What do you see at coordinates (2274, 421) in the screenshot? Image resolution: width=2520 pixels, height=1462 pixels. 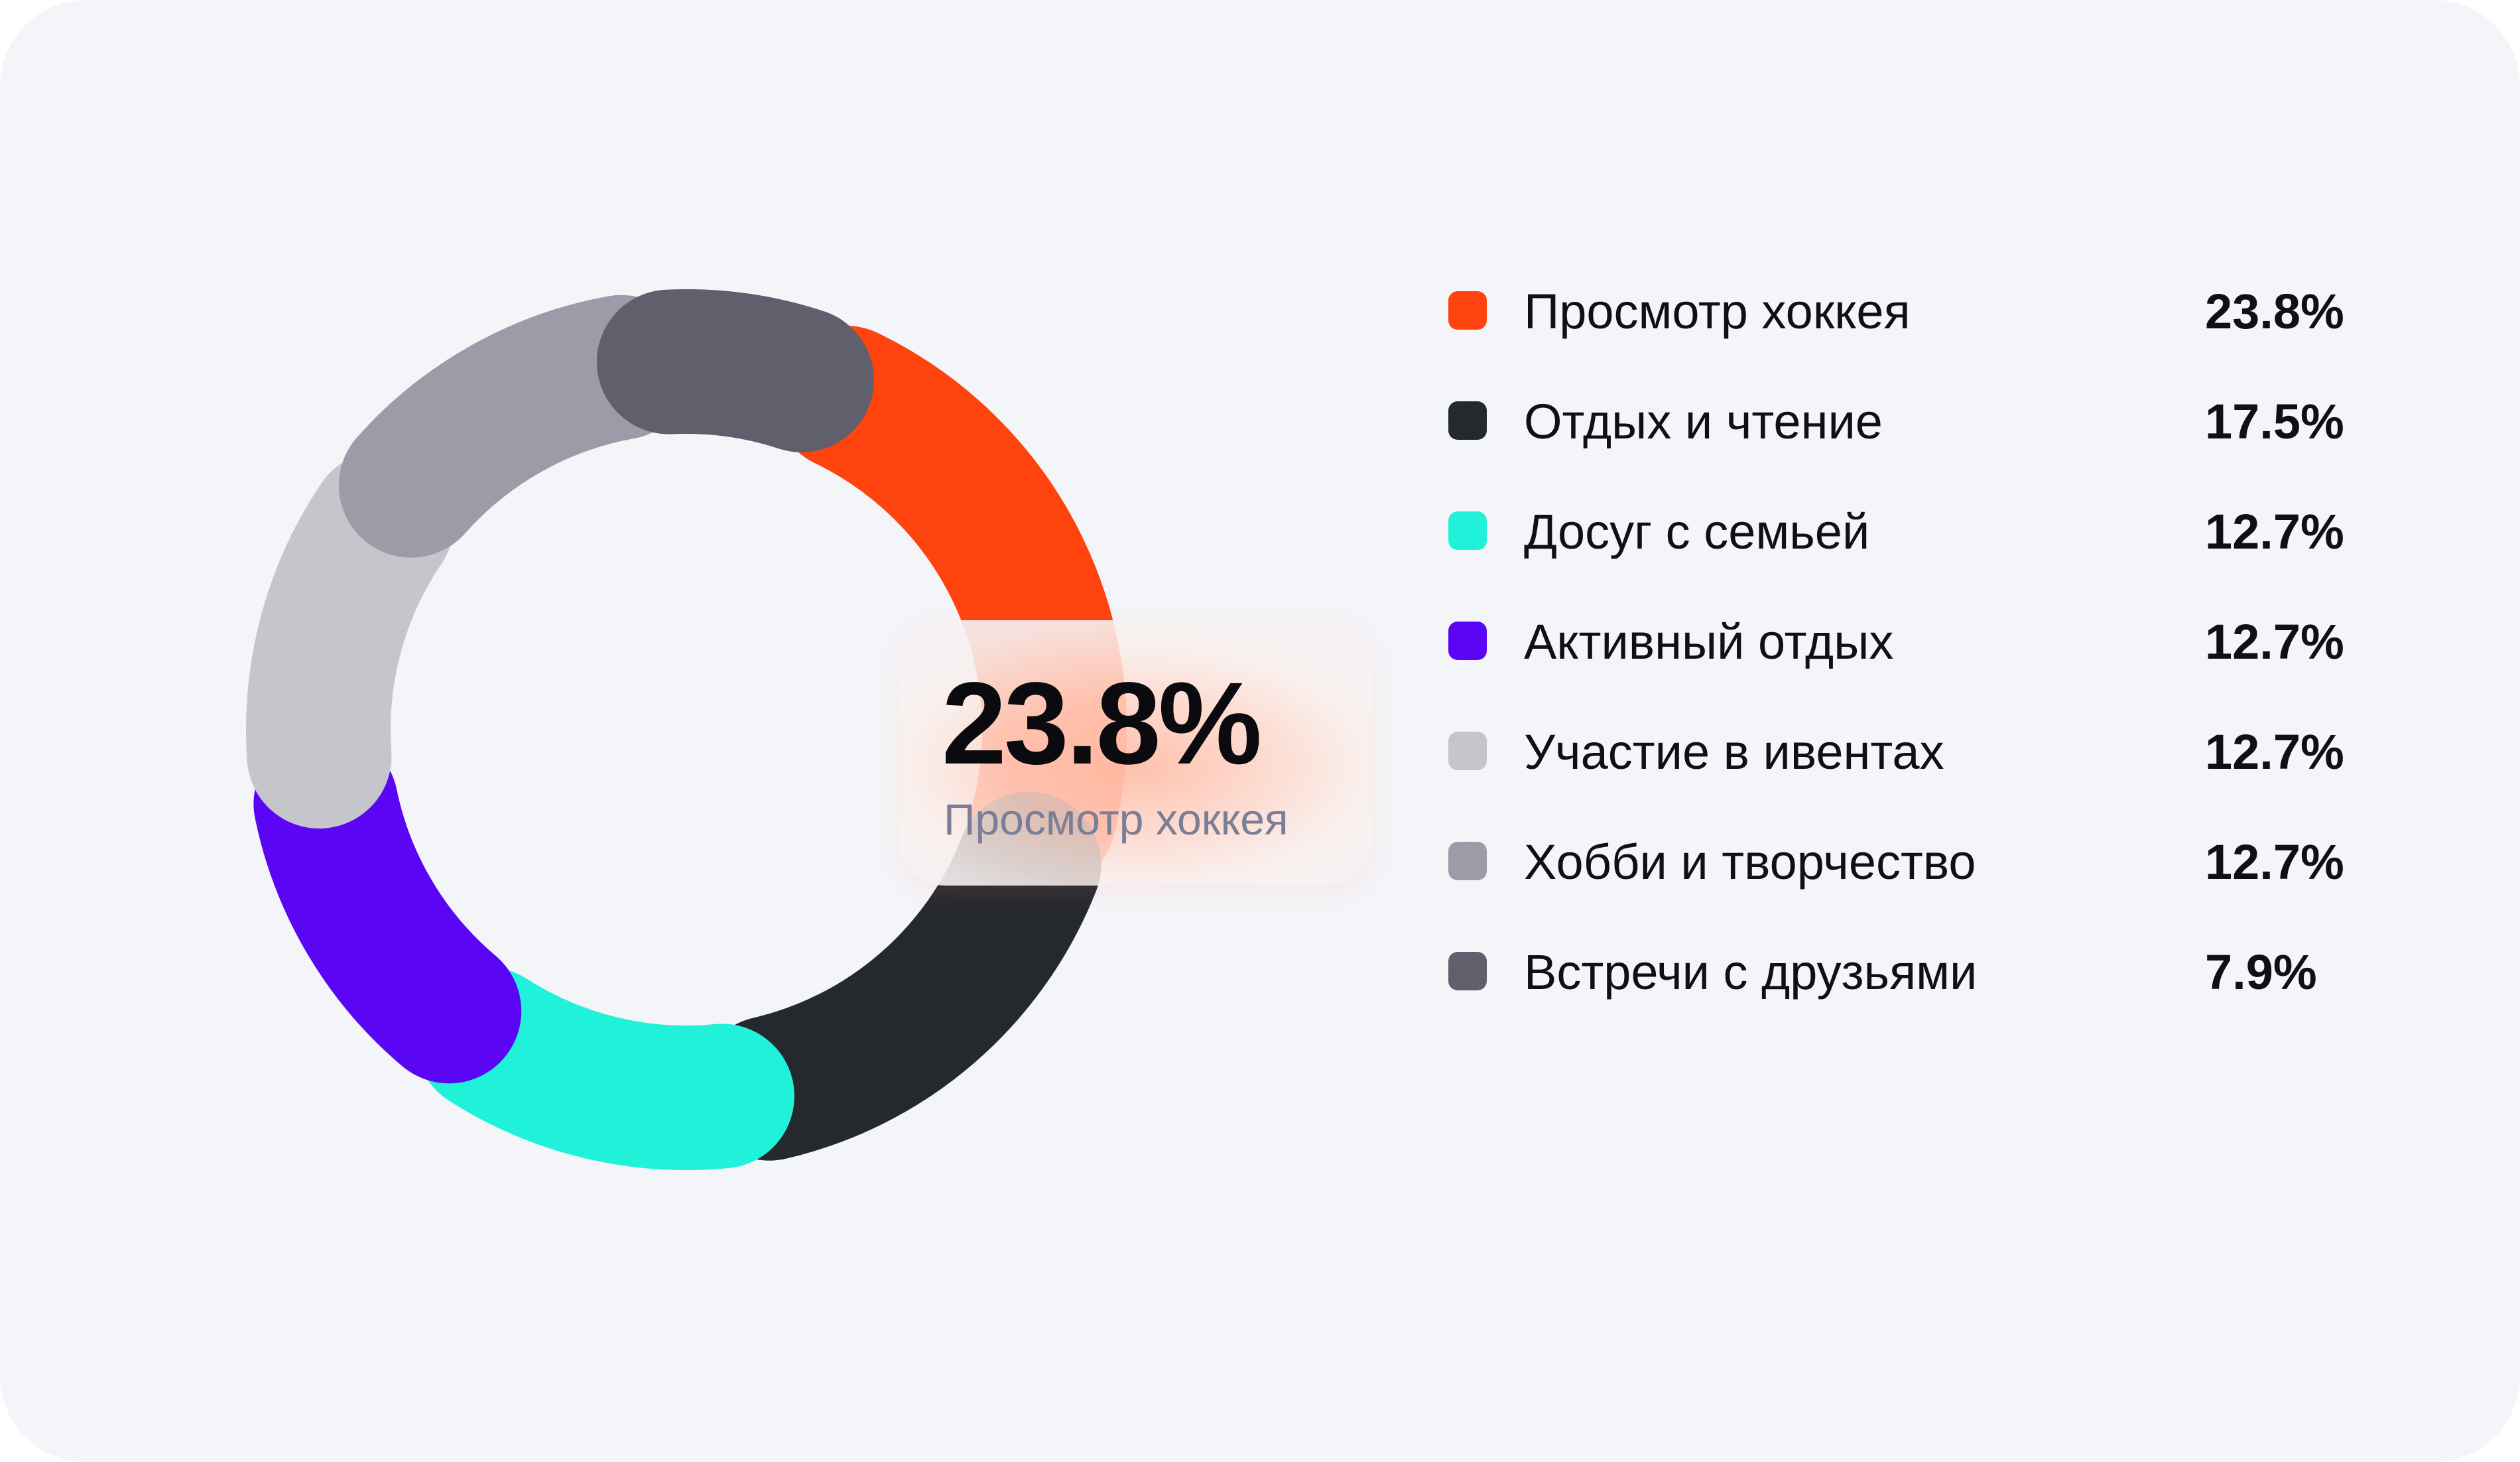 I see `legend-value: 17.5%` at bounding box center [2274, 421].